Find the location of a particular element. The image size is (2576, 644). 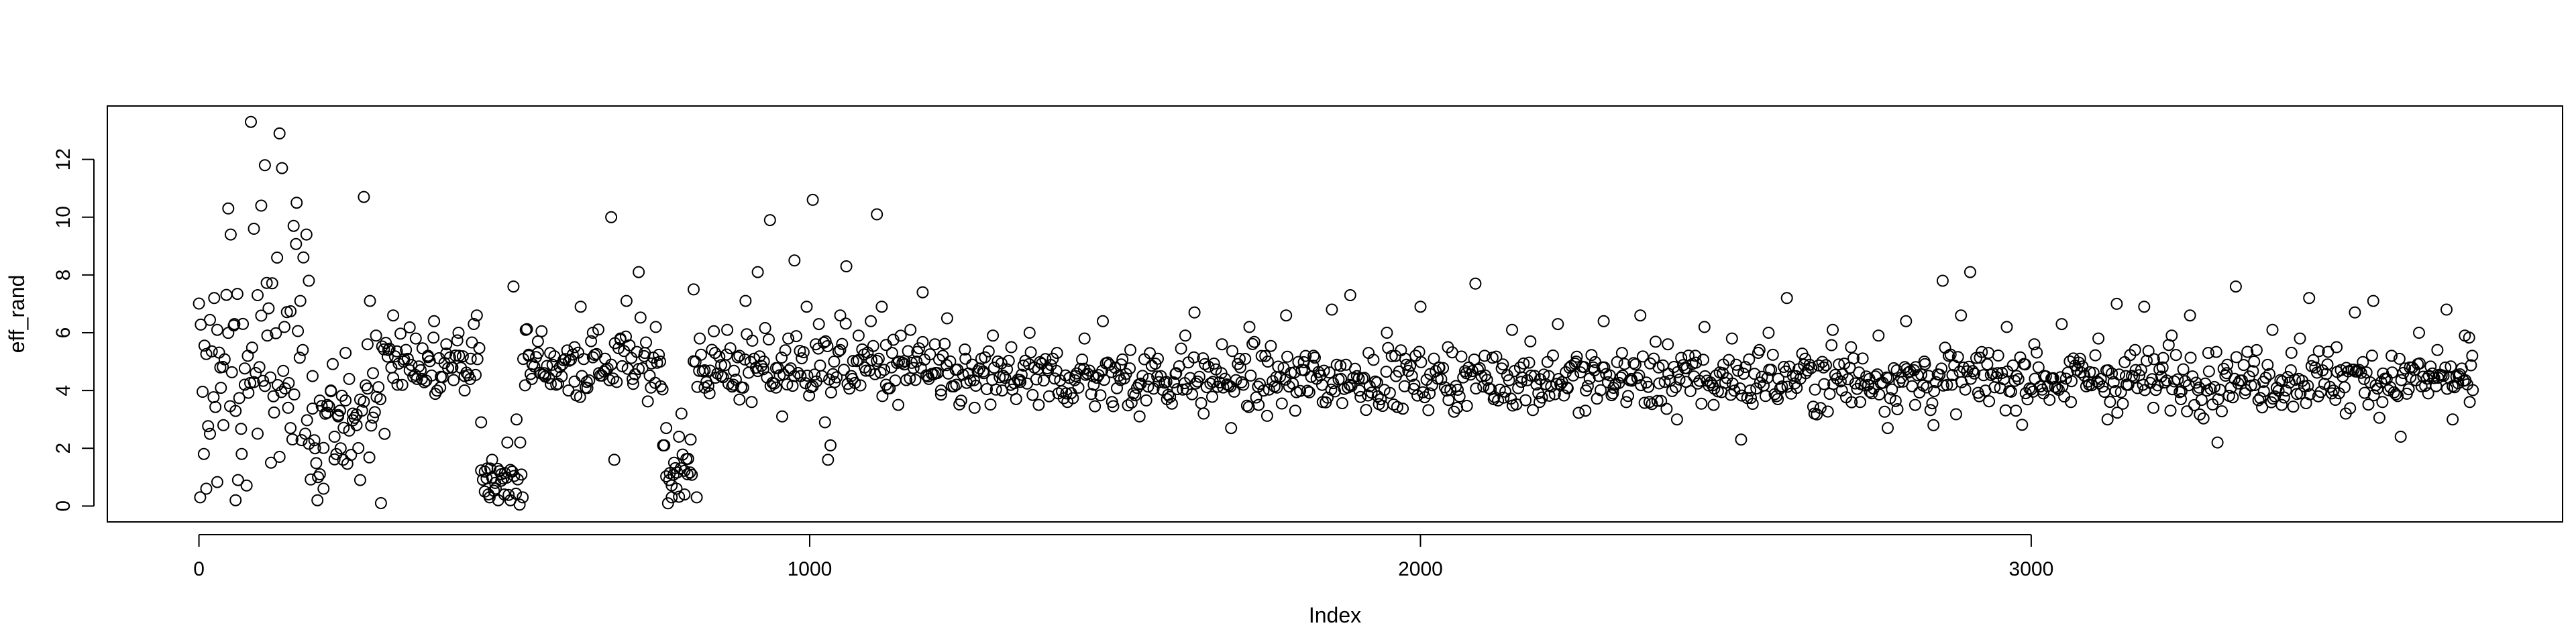

y-axis-label: eff_rand is located at coordinates (17, 314).